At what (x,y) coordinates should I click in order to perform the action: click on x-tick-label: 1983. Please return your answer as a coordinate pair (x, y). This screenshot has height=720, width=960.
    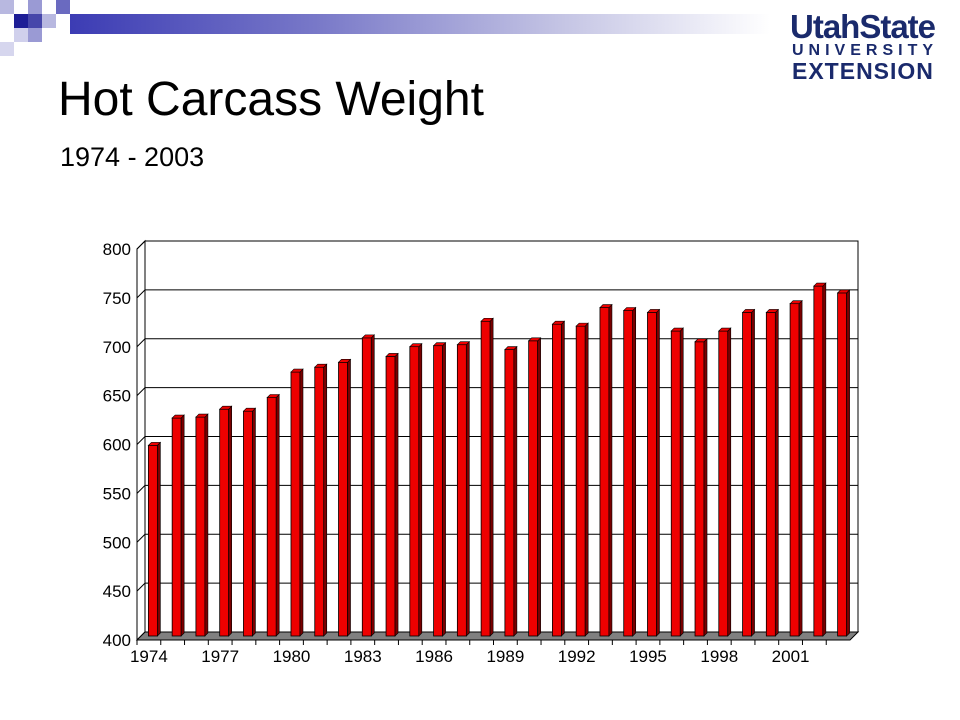
    Looking at the image, I should click on (363, 656).